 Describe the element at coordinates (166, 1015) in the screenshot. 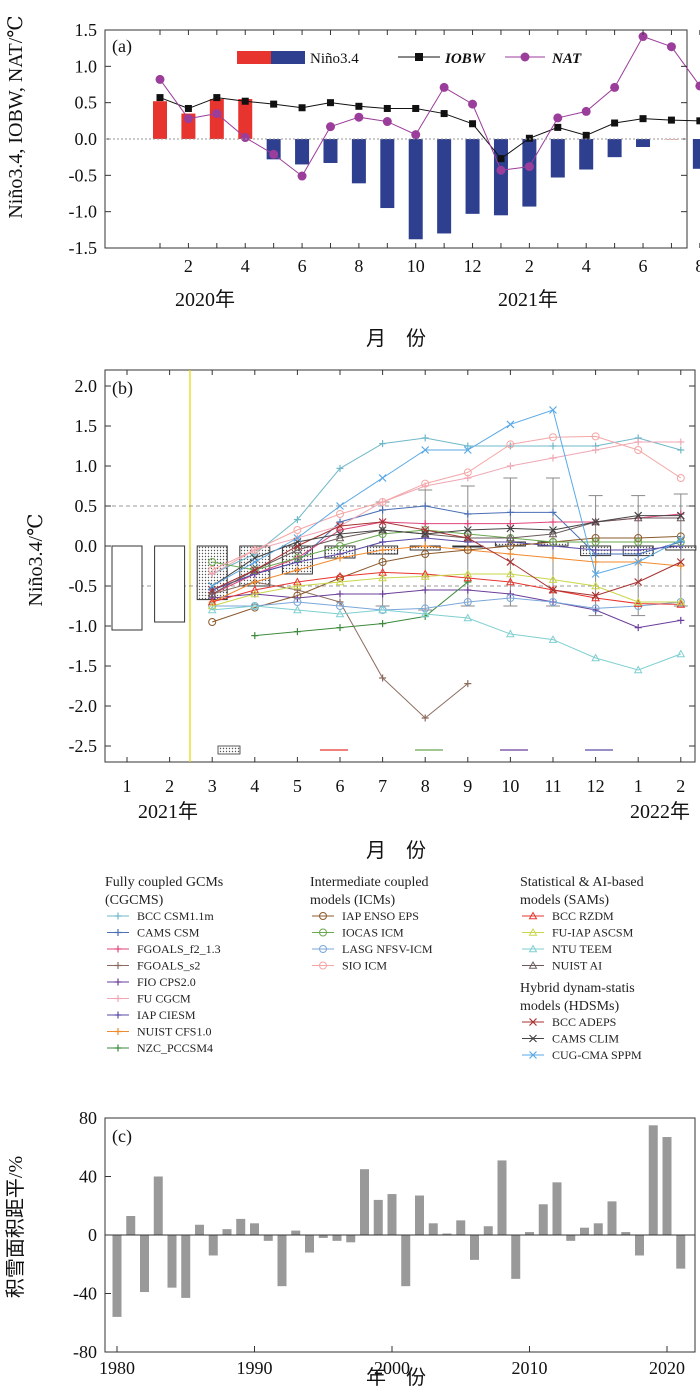

I see `legend-label-iap-ciesm: IAP CIESM` at that location.